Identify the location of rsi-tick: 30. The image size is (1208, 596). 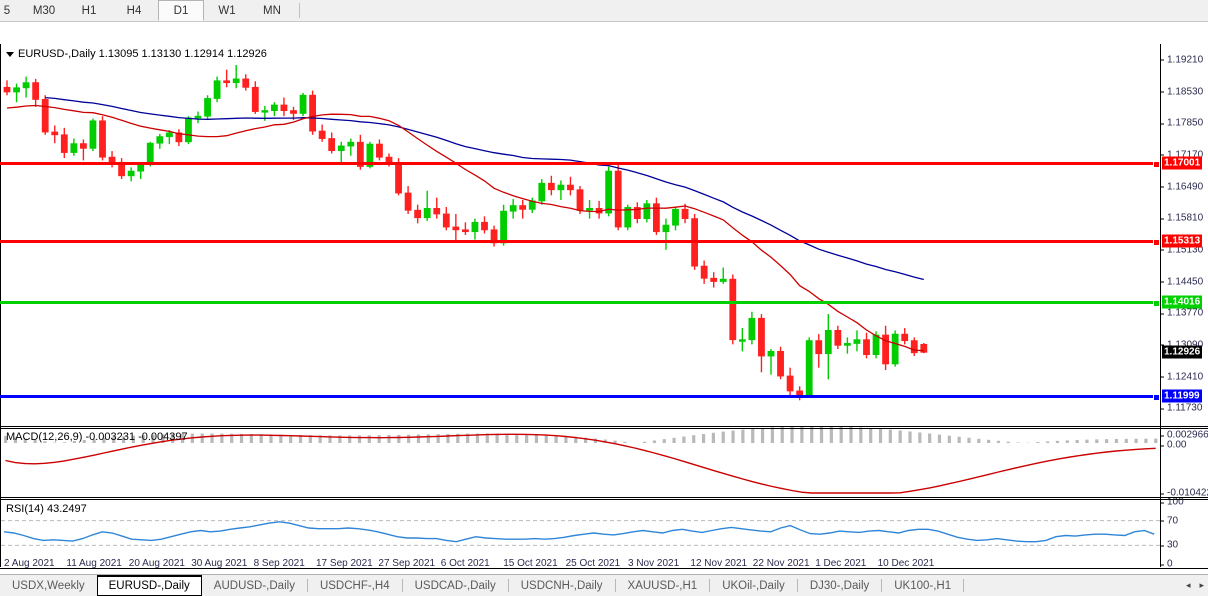
(1169, 545).